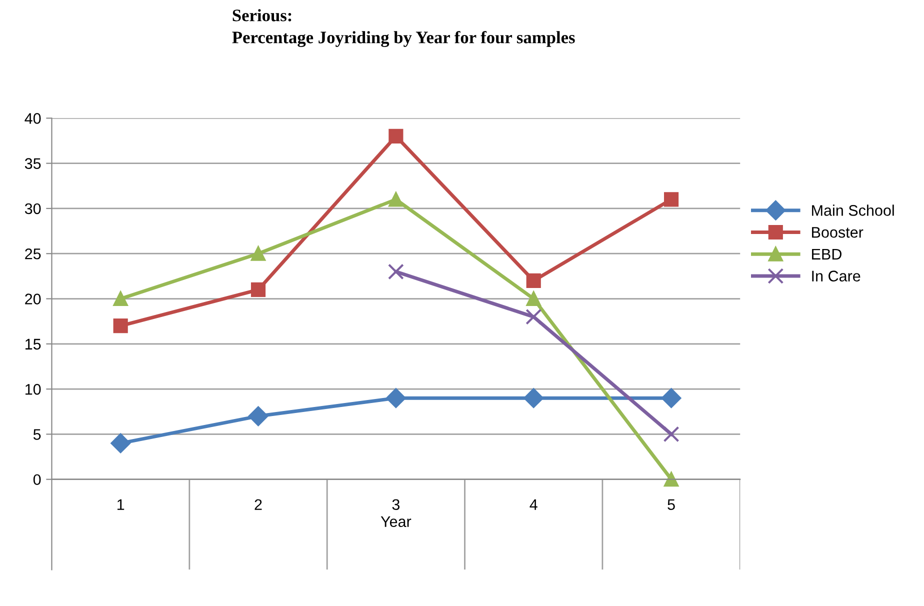 The image size is (924, 606). What do you see at coordinates (33, 299) in the screenshot?
I see `y-tick-label: 20` at bounding box center [33, 299].